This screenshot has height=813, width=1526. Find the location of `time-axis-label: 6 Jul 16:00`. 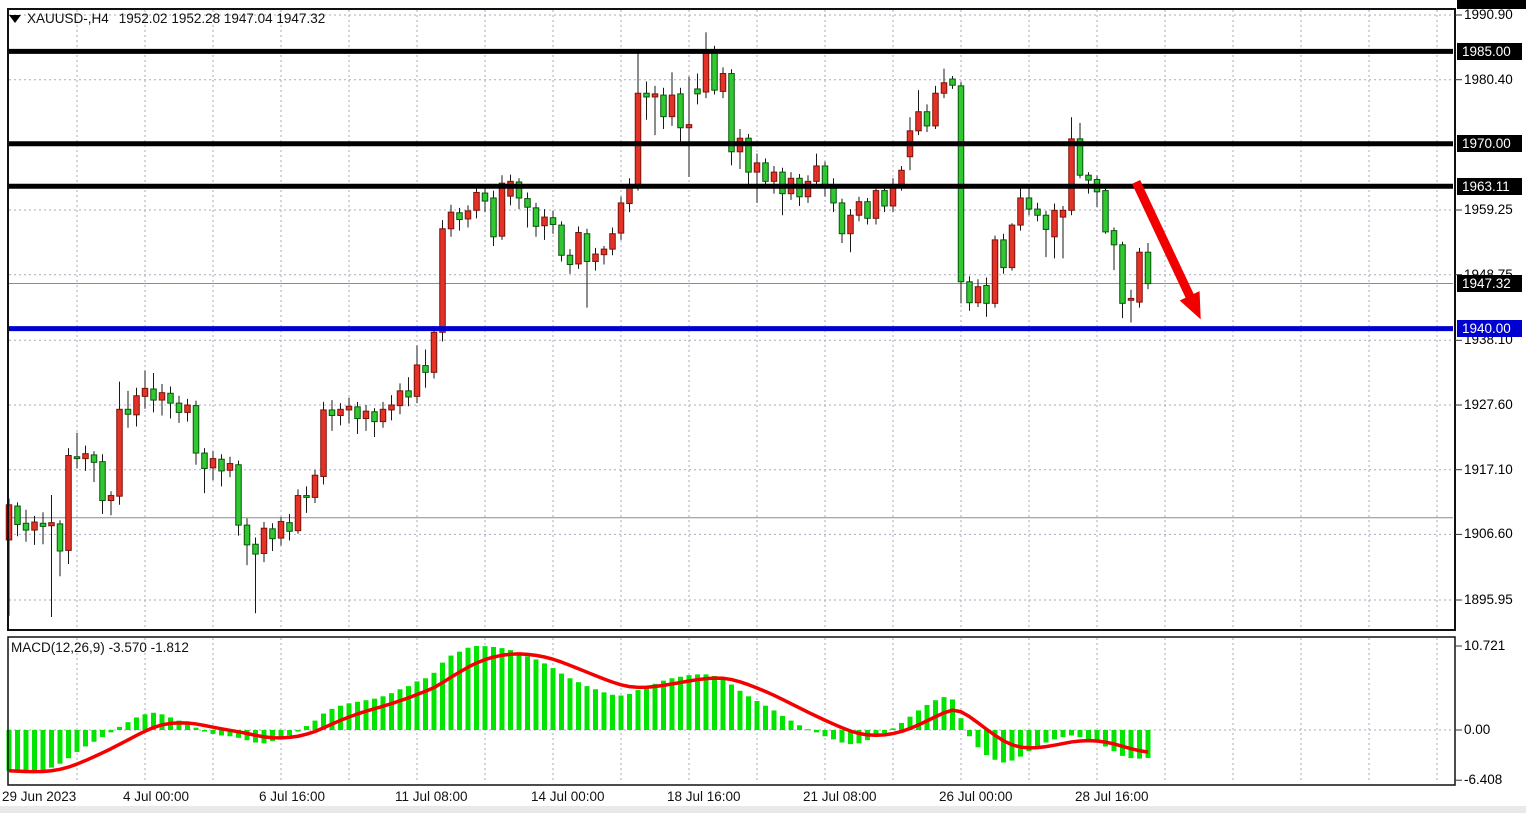

time-axis-label: 6 Jul 16:00 is located at coordinates (292, 796).